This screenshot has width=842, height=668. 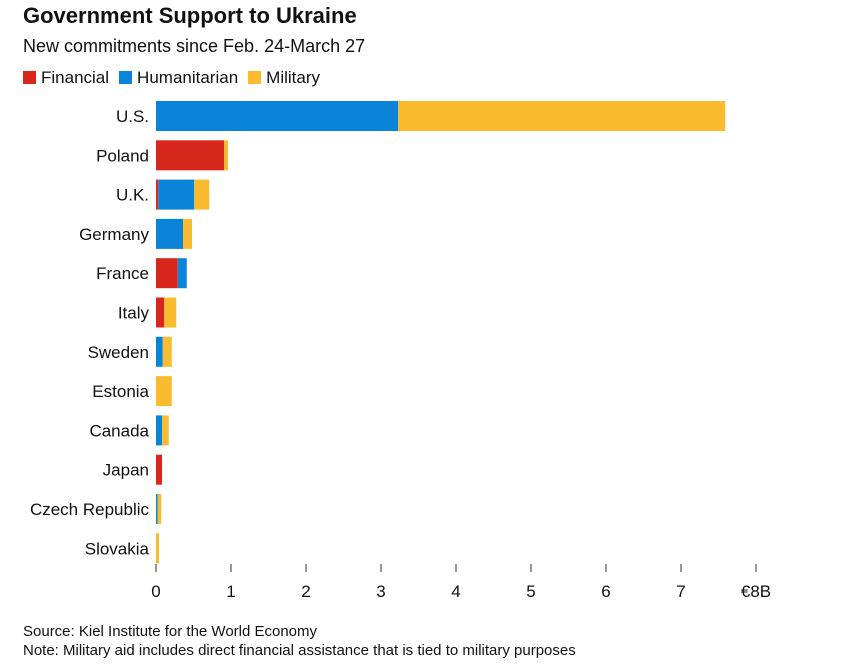 What do you see at coordinates (120, 391) in the screenshot?
I see `category-label: Estonia` at bounding box center [120, 391].